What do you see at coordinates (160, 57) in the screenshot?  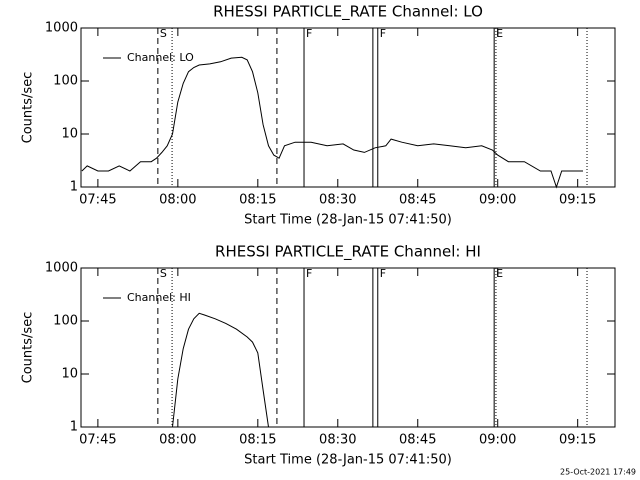 I see `legend-label: Channel: LO` at bounding box center [160, 57].